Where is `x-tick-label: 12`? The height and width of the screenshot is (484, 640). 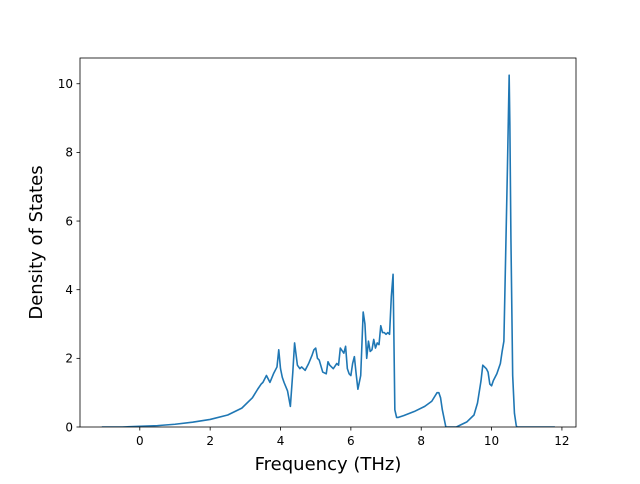 x-tick-label: 12 is located at coordinates (561, 441).